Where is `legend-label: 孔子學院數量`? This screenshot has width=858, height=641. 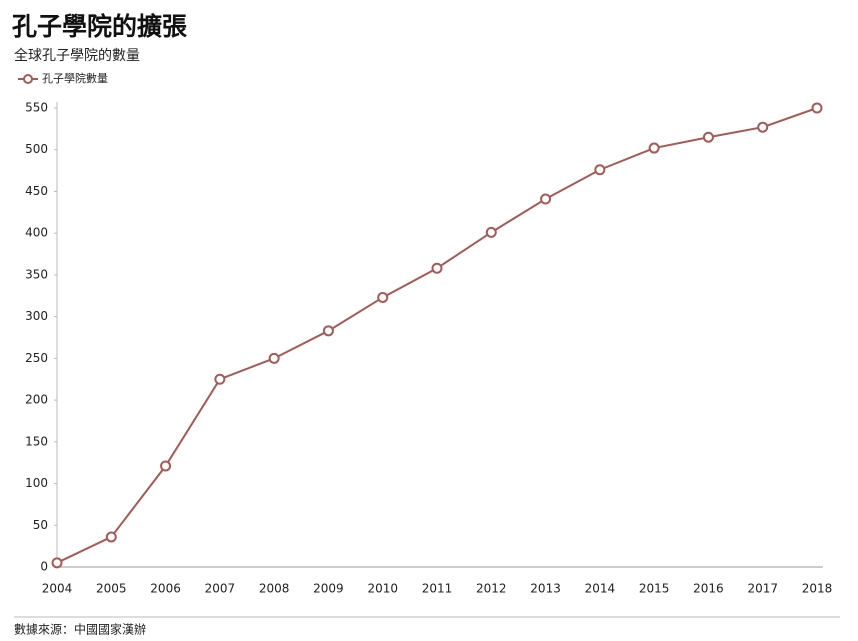 legend-label: 孔子學院數量 is located at coordinates (75, 78).